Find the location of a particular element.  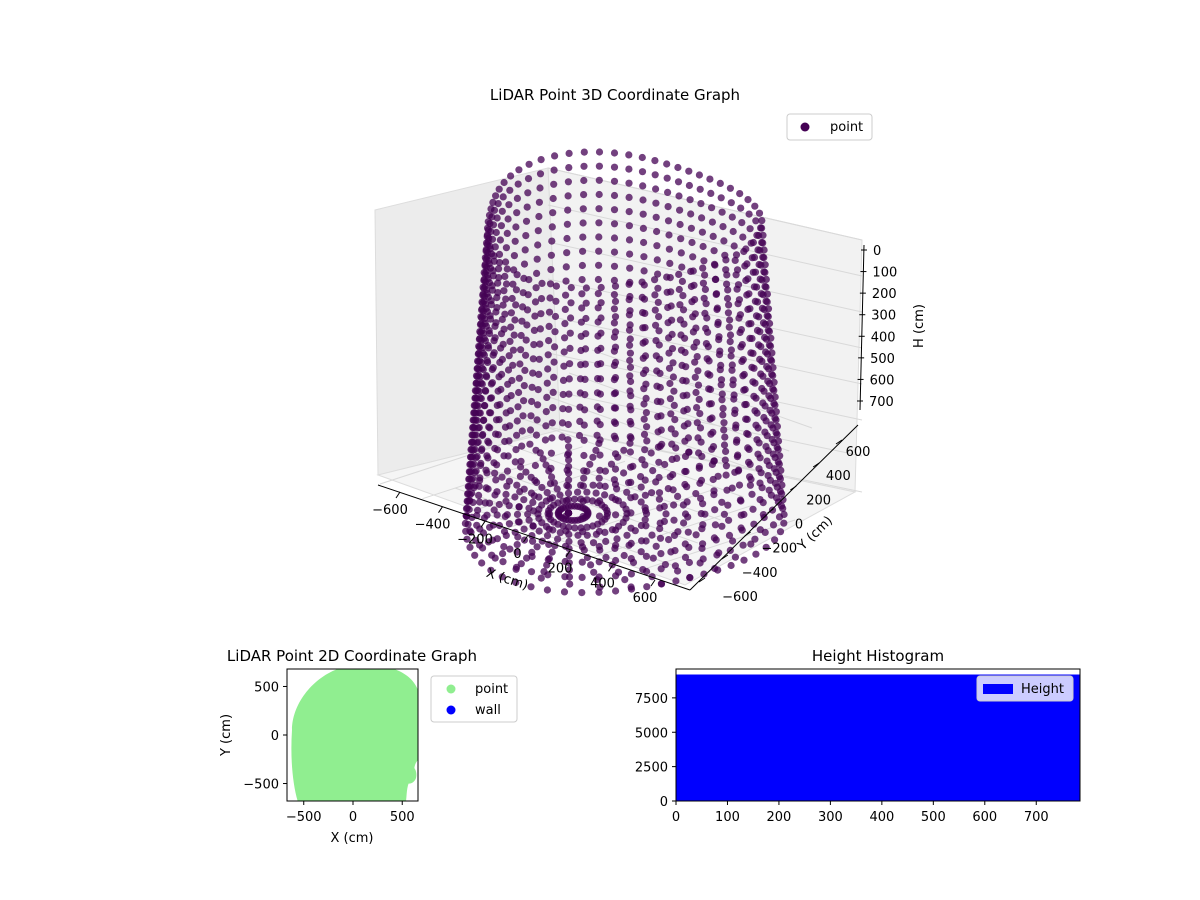

point-cloud-2d is located at coordinates (354, 735).